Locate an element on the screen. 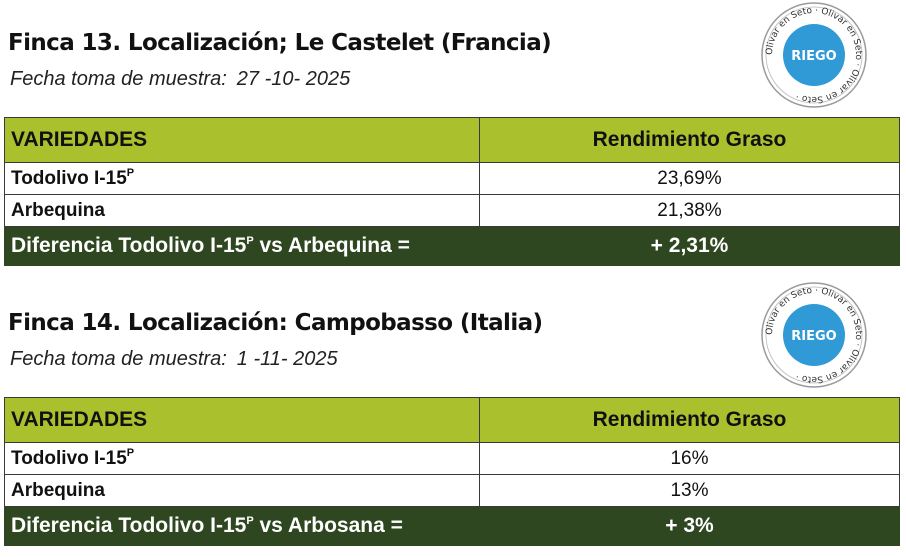 The image size is (906, 557). value-cell: 21,38% is located at coordinates (689, 210).